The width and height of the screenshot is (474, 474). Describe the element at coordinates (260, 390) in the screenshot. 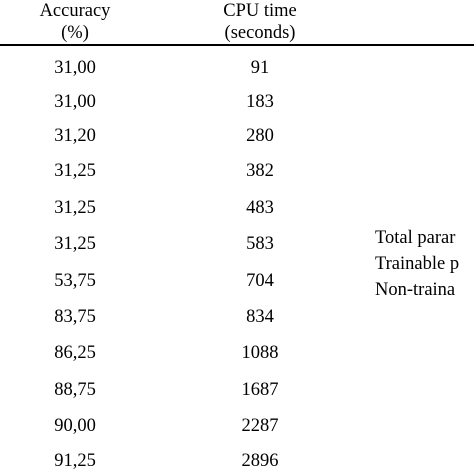

I see `table-cell-cpu-time: 1687` at that location.